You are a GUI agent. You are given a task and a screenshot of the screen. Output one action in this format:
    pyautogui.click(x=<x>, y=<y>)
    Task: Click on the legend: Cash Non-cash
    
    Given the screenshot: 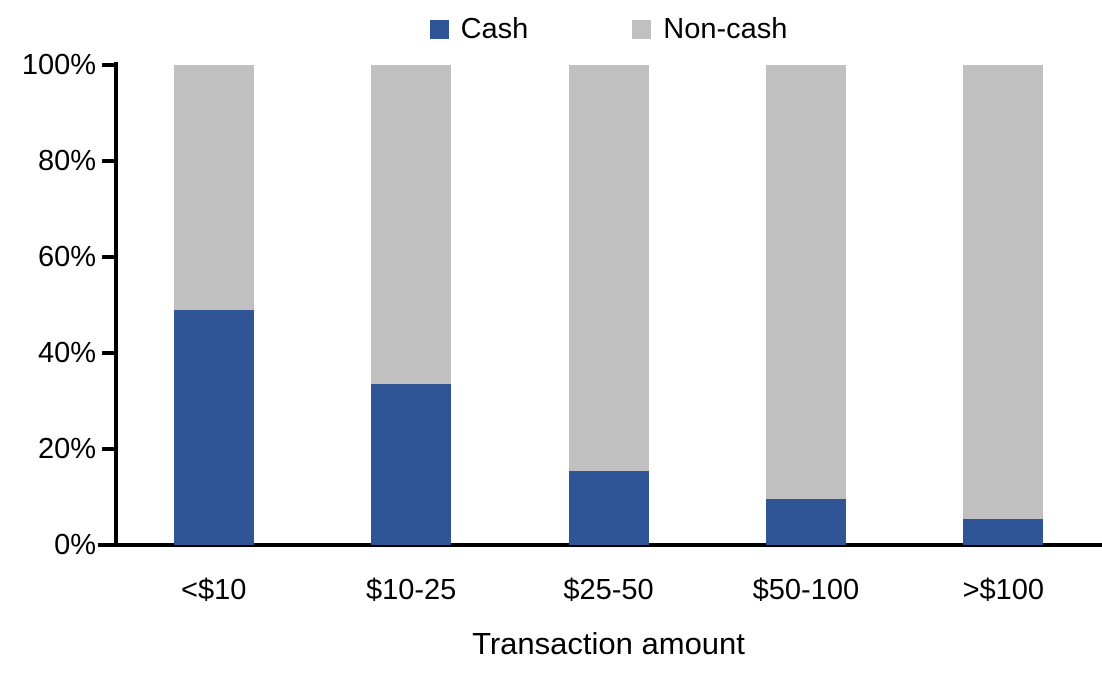 What is the action you would take?
    pyautogui.click(x=608, y=29)
    